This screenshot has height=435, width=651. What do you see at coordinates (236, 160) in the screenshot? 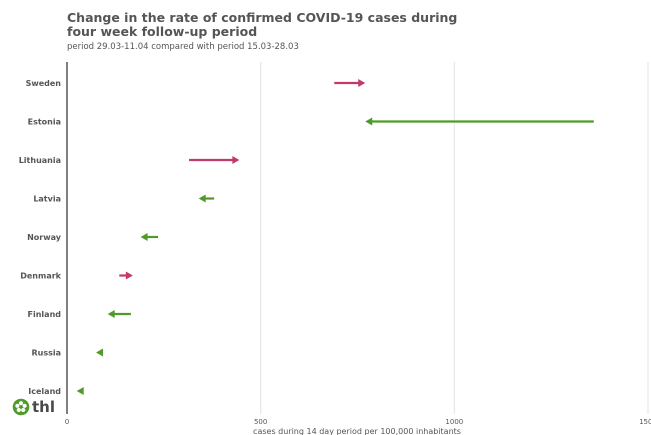
I see `arrow-head-lithuania` at bounding box center [236, 160].